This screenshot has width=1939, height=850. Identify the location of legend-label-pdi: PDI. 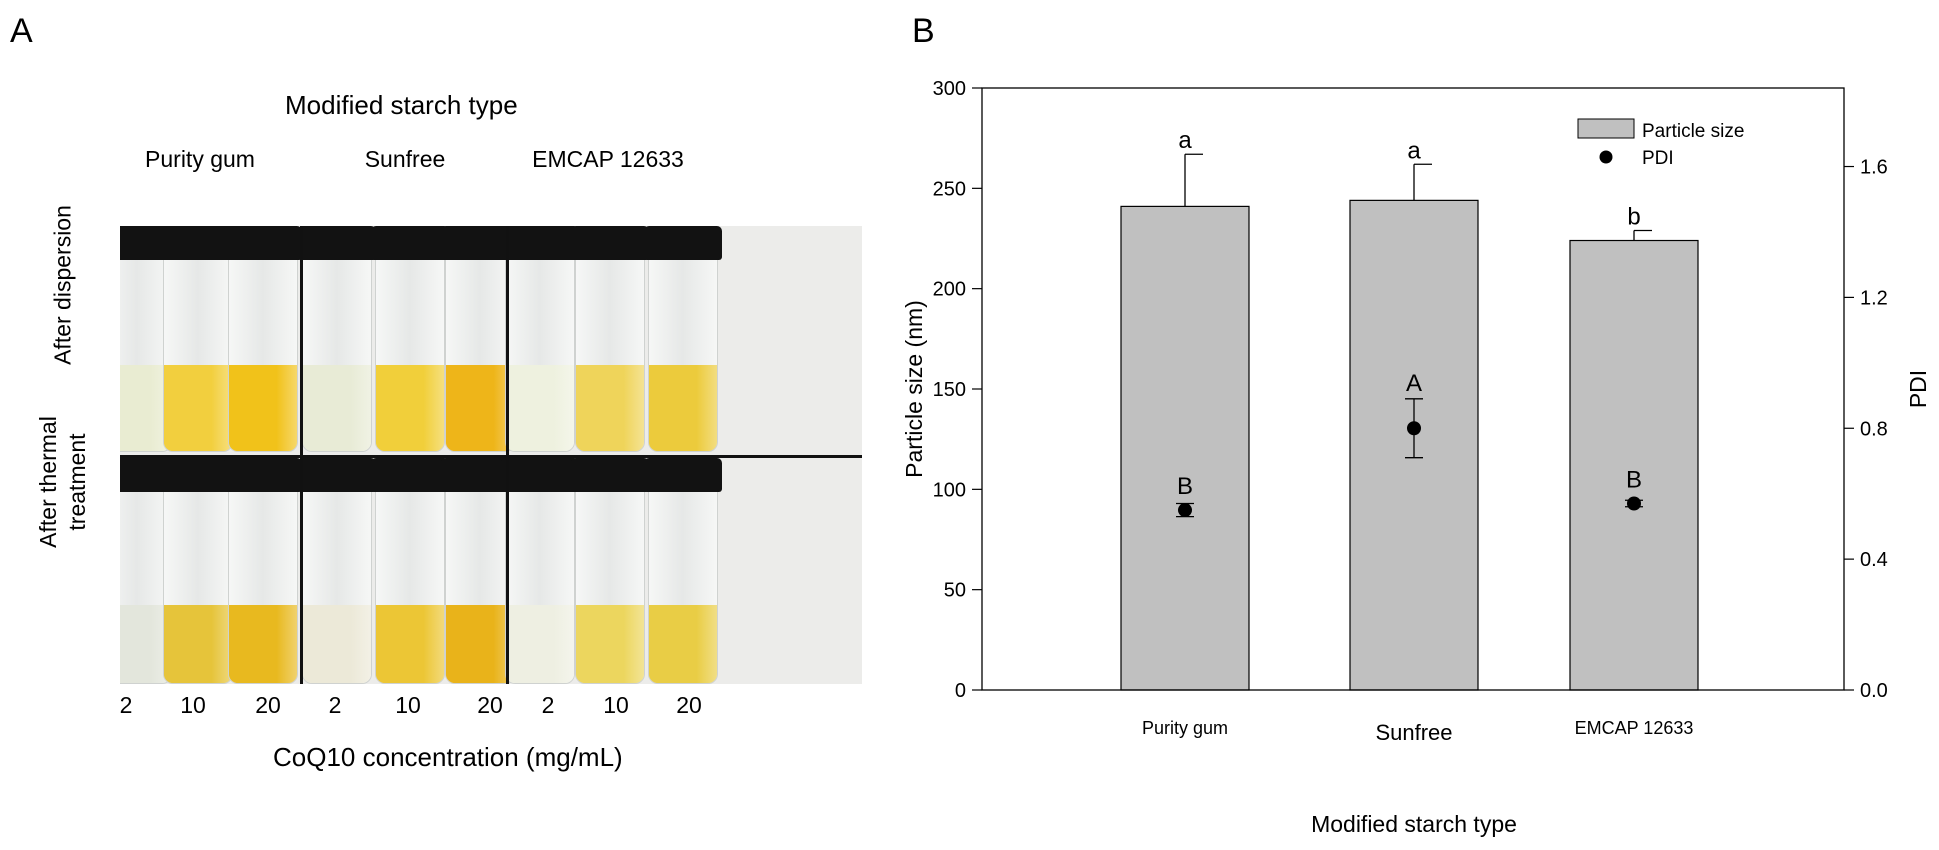
(1658, 158).